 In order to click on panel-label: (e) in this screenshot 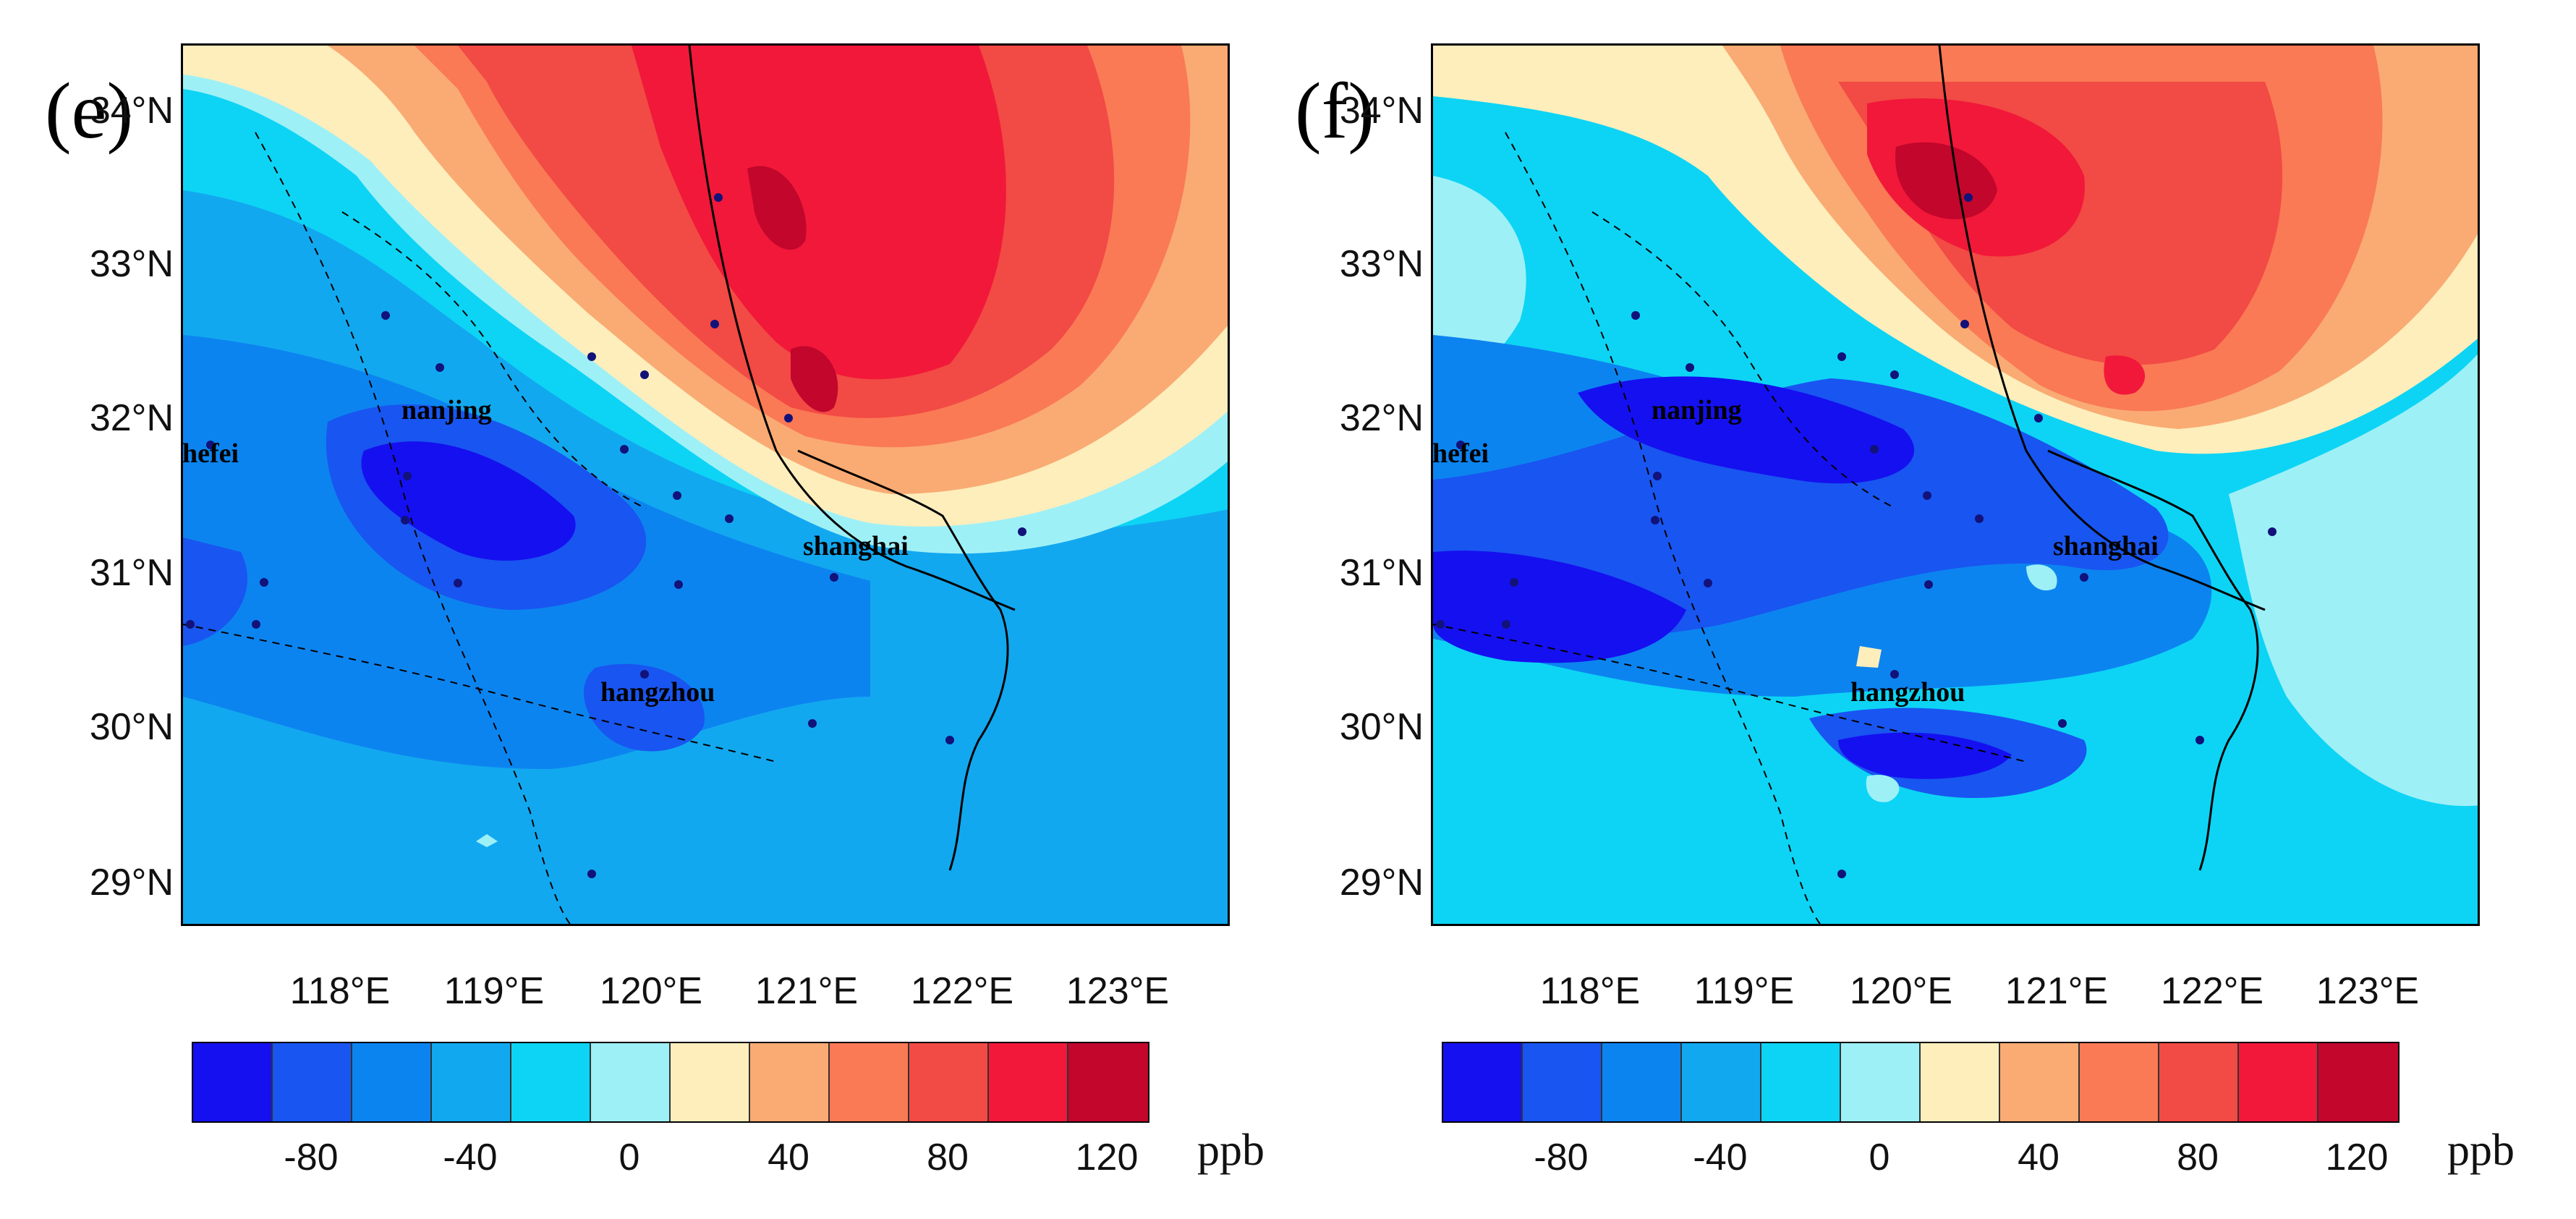, I will do `click(89, 111)`.